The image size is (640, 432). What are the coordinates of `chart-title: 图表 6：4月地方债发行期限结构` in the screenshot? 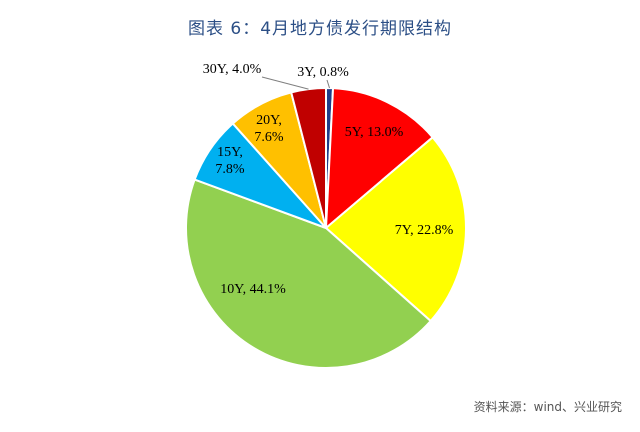 It's located at (320, 29).